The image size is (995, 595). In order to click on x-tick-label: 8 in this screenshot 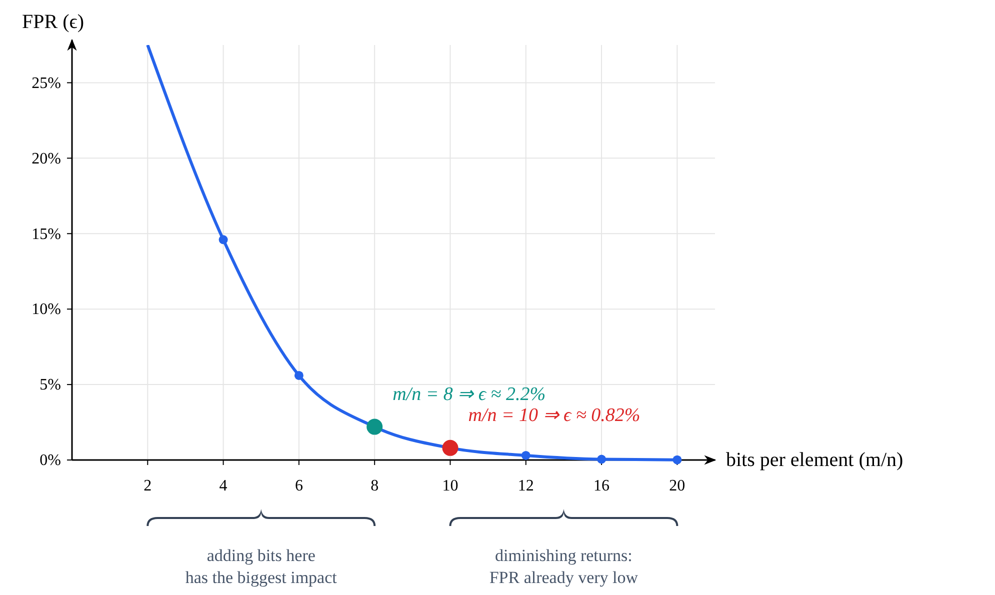, I will do `click(374, 485)`.